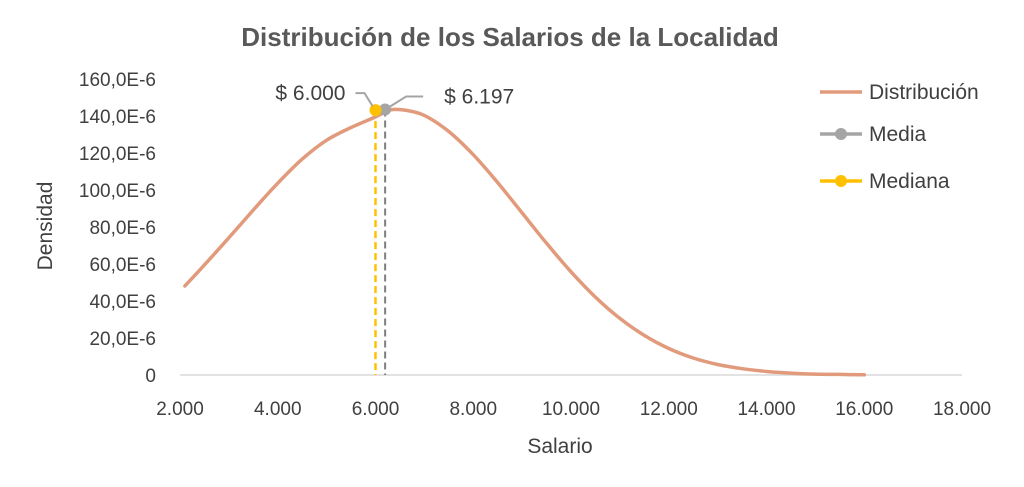 The width and height of the screenshot is (1024, 487). I want to click on y-tick-label: 140,0E-6, so click(117, 117).